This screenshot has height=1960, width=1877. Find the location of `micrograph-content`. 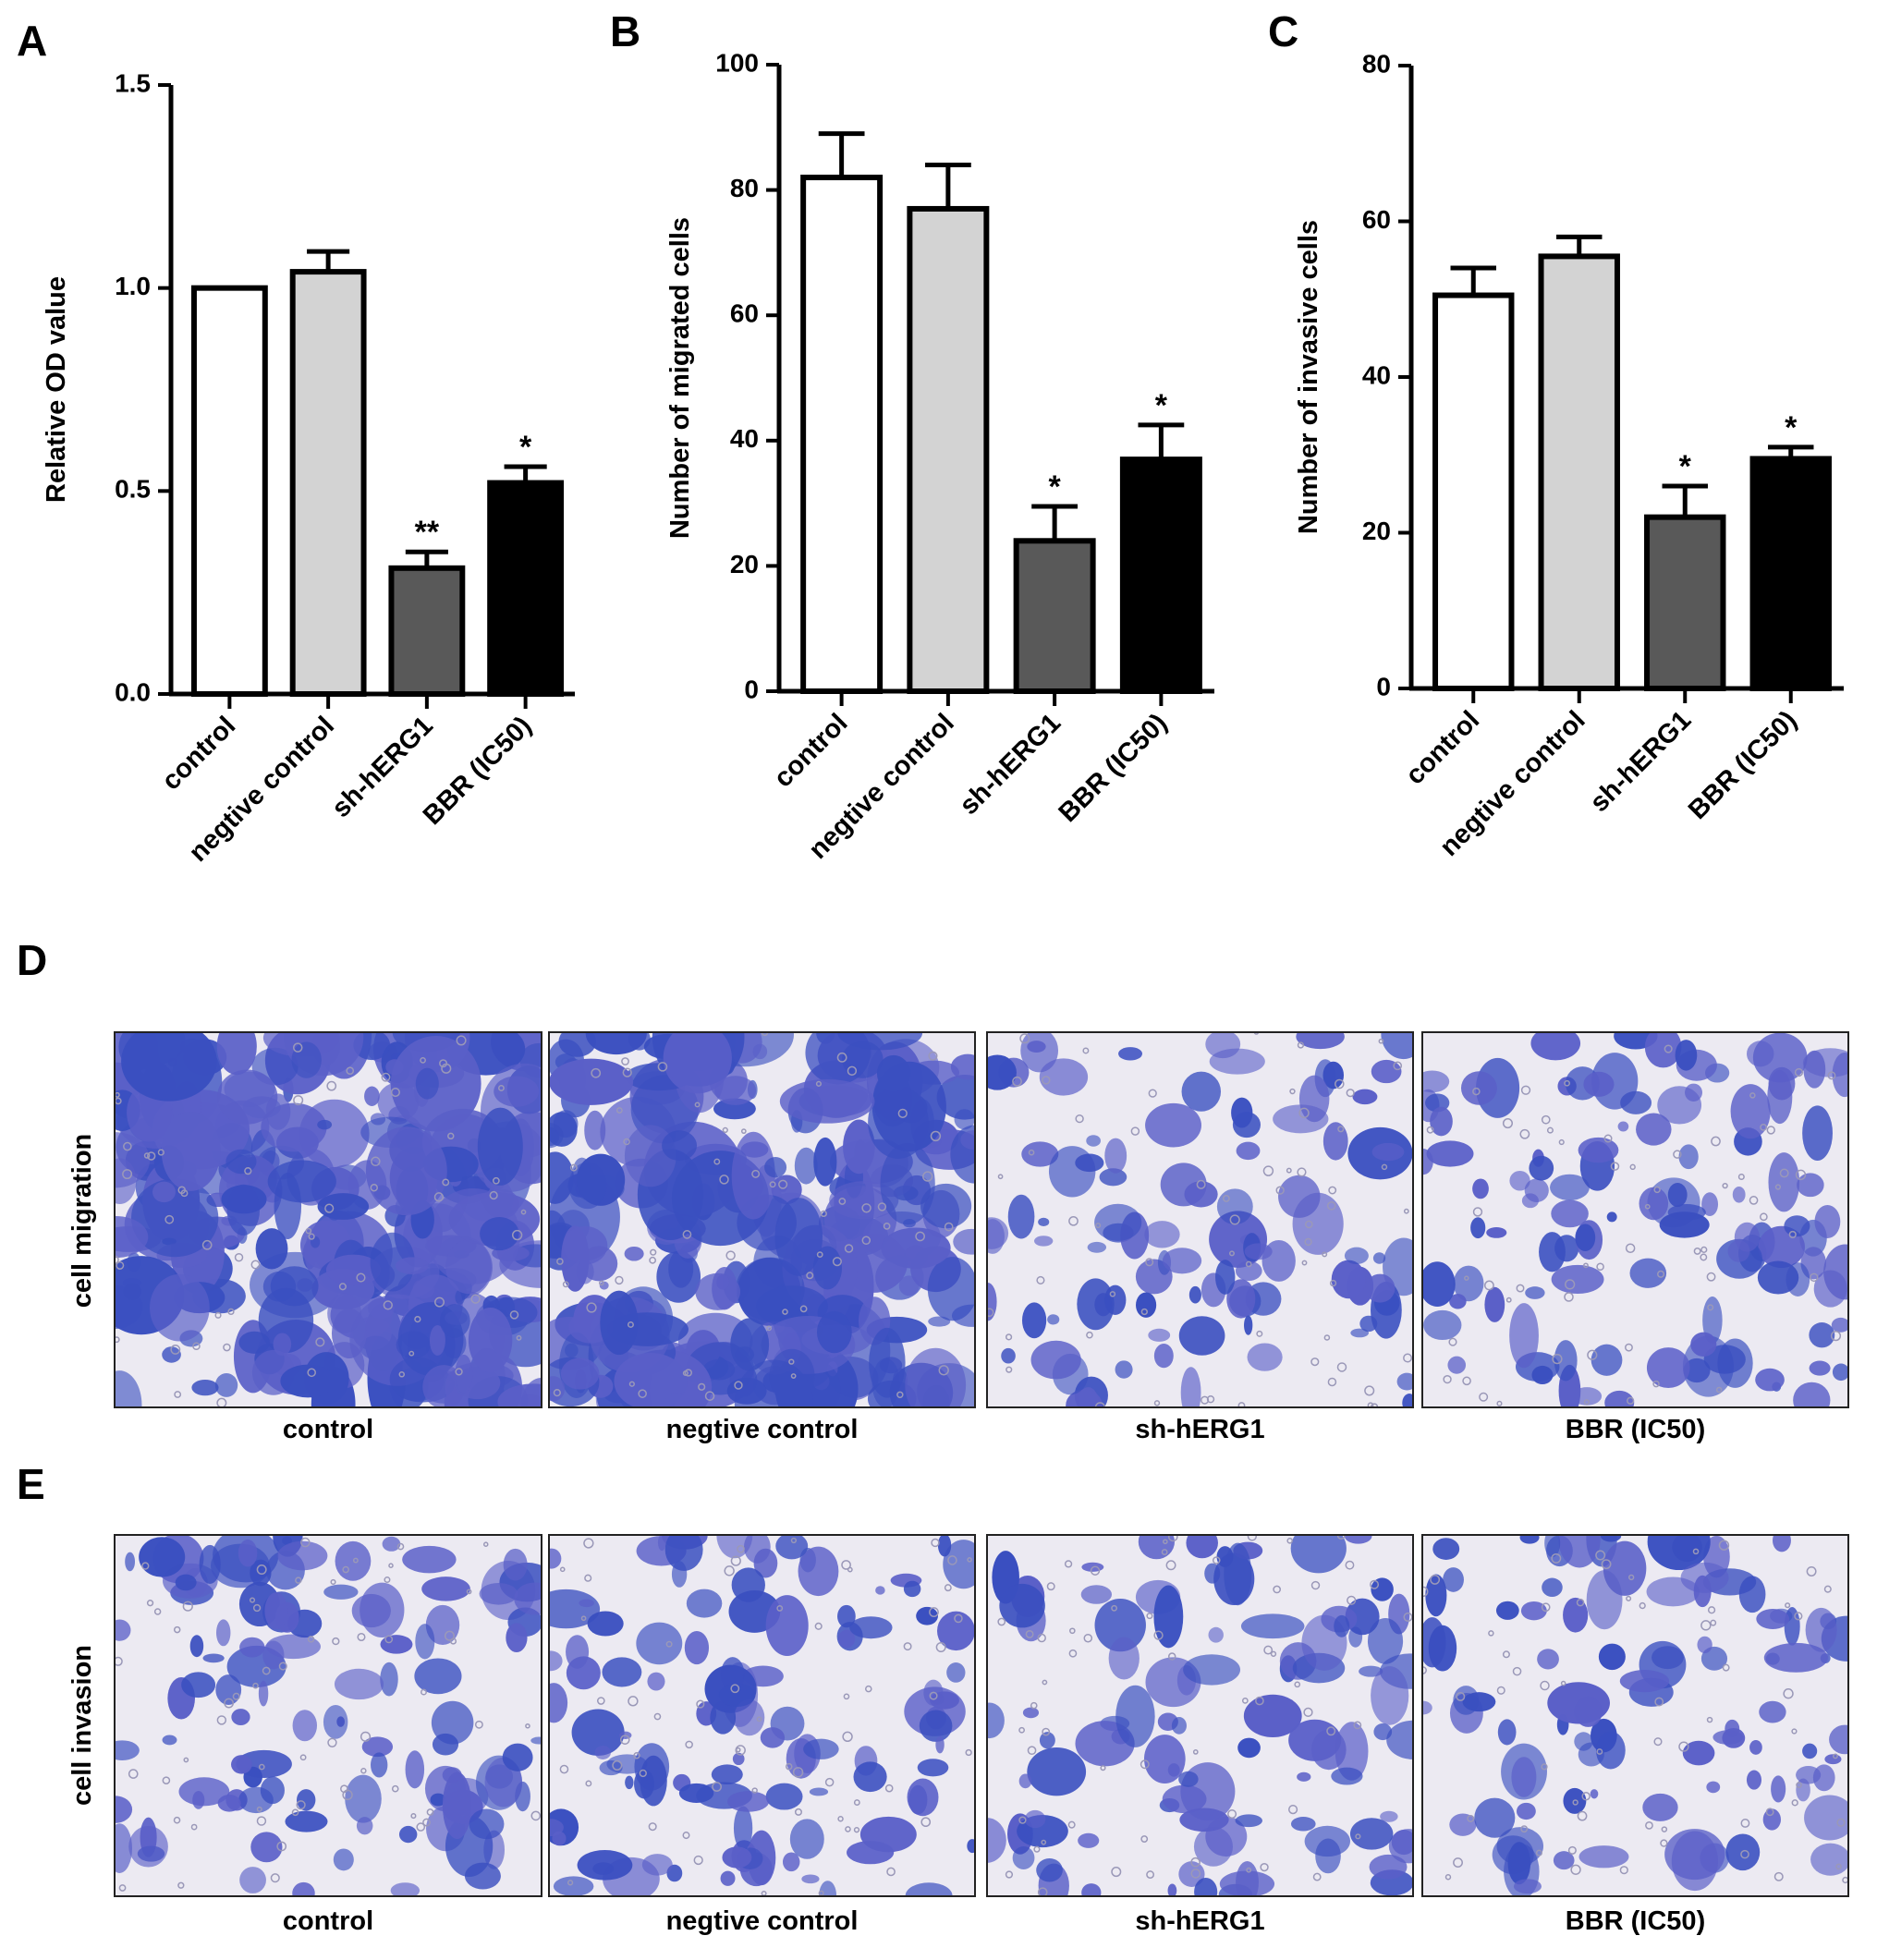

micrograph-content is located at coordinates (328, 1715).